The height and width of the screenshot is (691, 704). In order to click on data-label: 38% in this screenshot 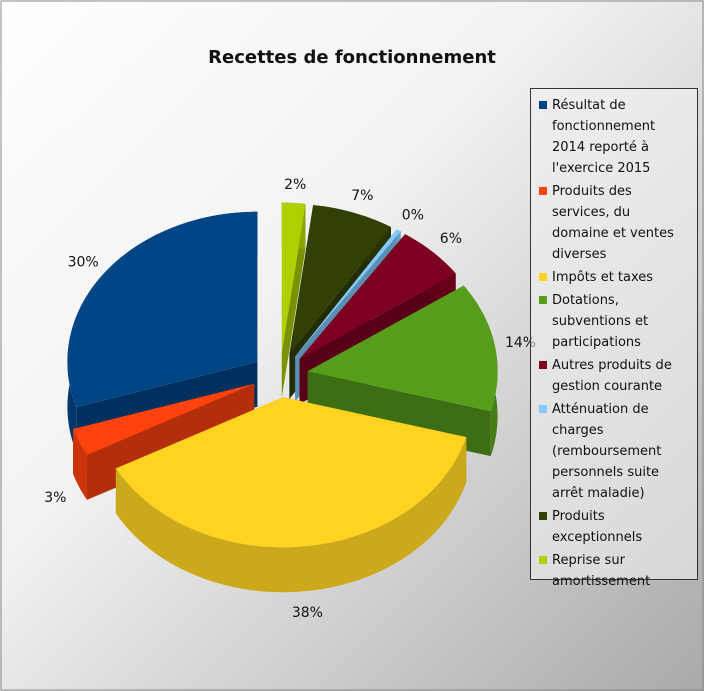, I will do `click(307, 613)`.